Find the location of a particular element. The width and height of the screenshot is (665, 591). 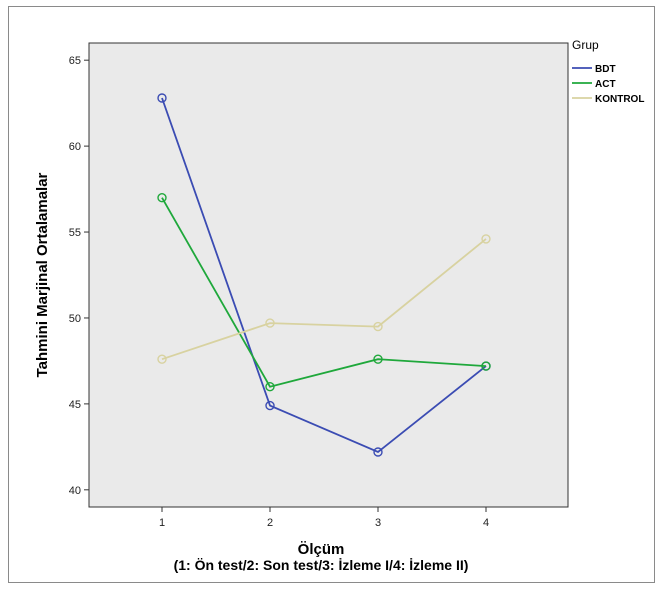

y-tick-label: 45 is located at coordinates (75, 405).